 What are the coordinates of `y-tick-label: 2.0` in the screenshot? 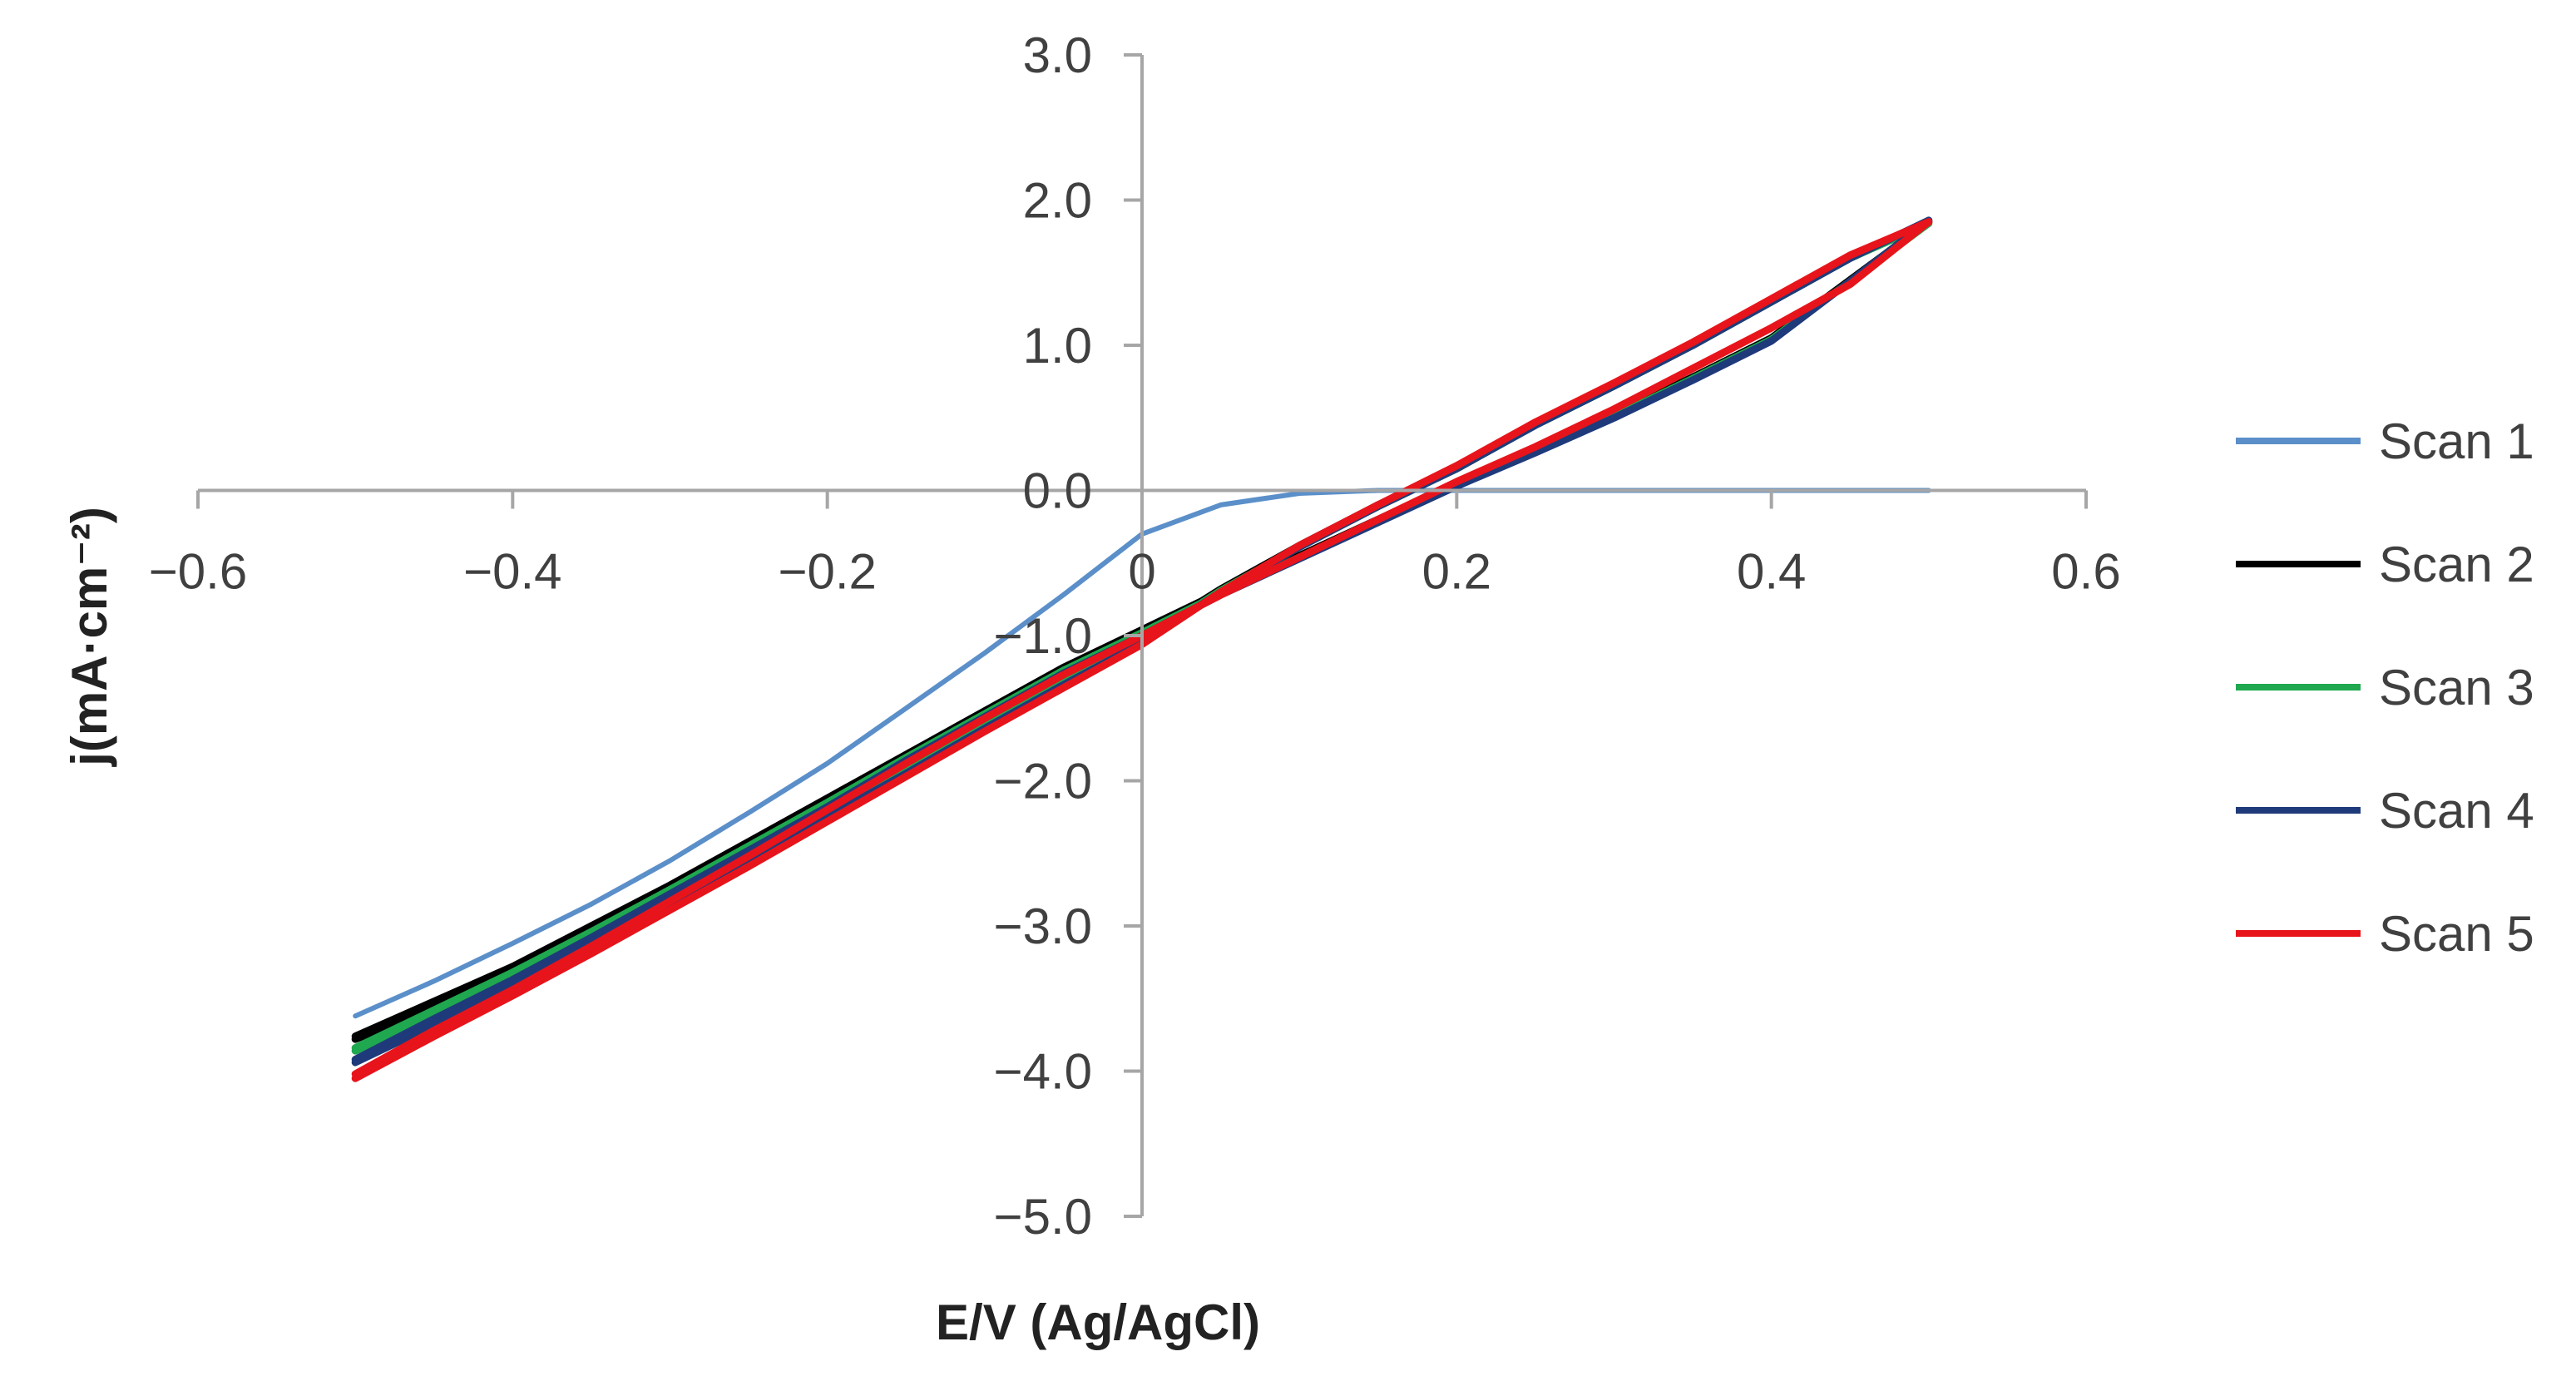 It's located at (1057, 201).